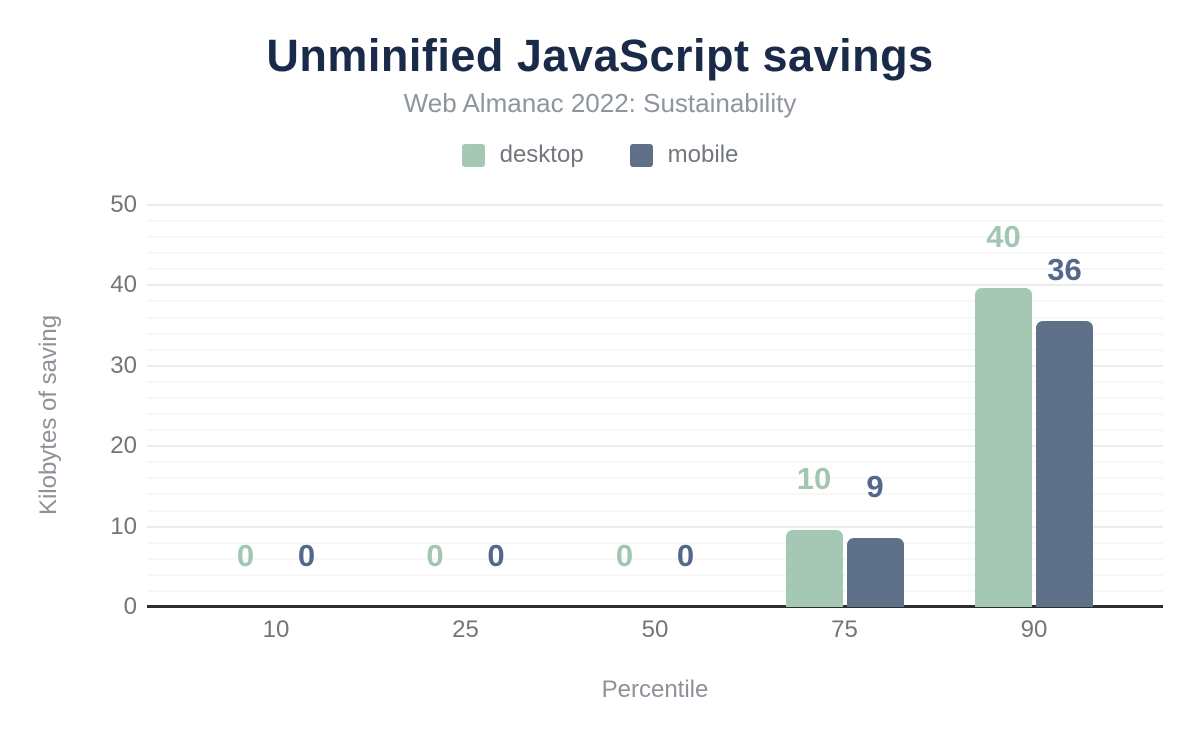 The image size is (1200, 742). I want to click on y-axis-ticks: 0 10 20 30 40 50, so click(68, 405).